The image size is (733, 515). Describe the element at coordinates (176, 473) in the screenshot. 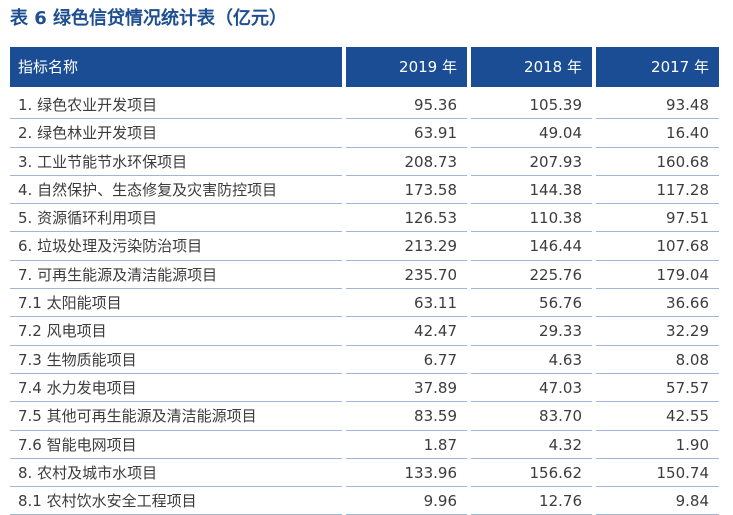

I see `cell-indicator-name: 8. 农村及城市水项目` at that location.